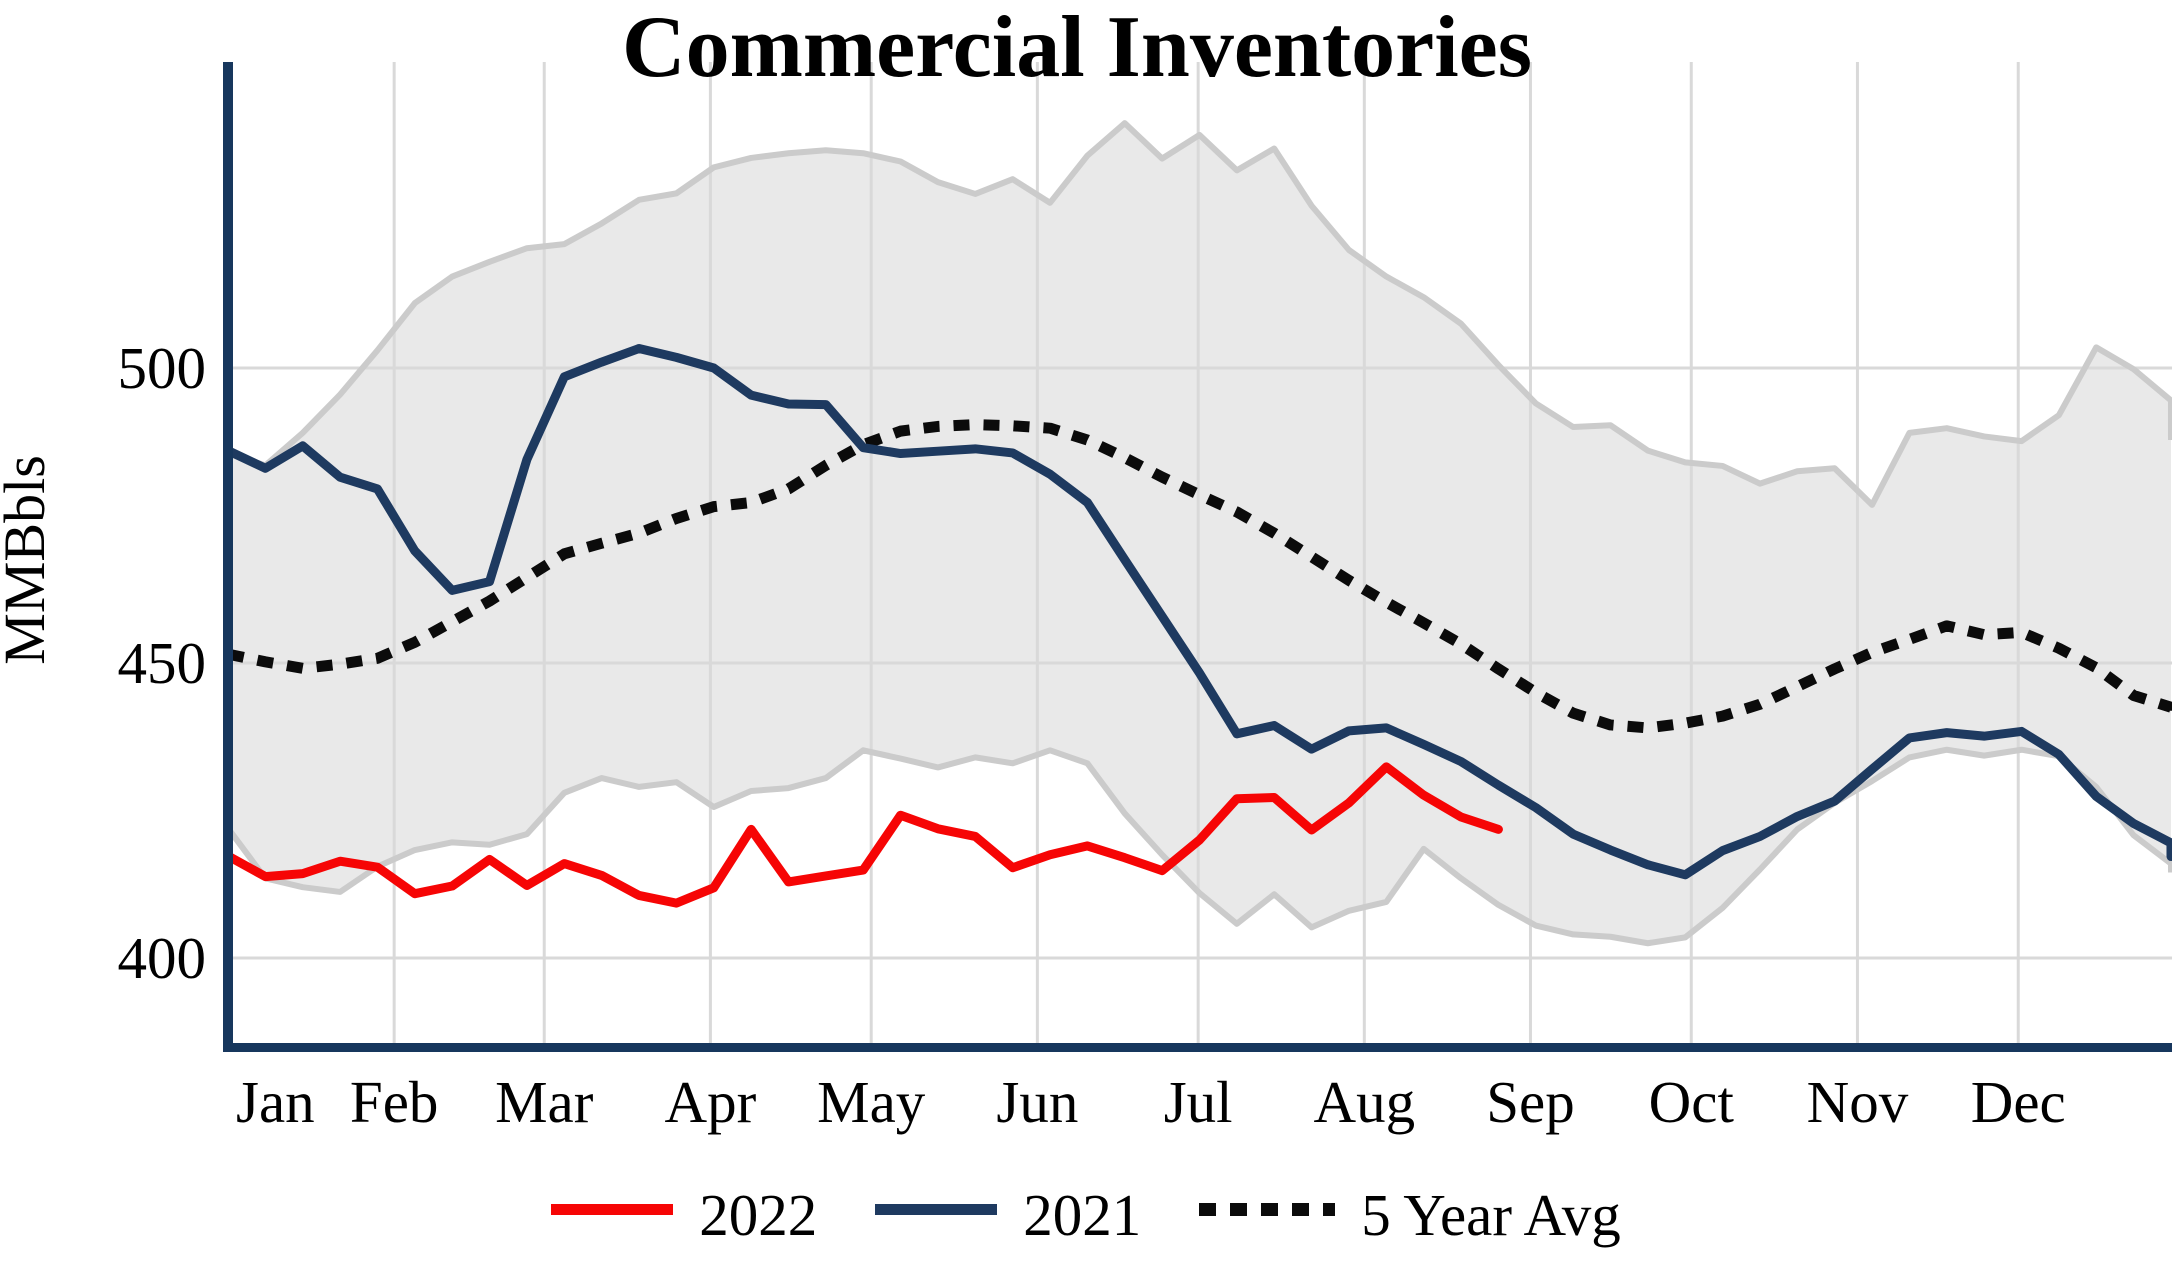 This screenshot has height=1276, width=2172. I want to click on x-tick-label-may: May, so click(871, 1102).